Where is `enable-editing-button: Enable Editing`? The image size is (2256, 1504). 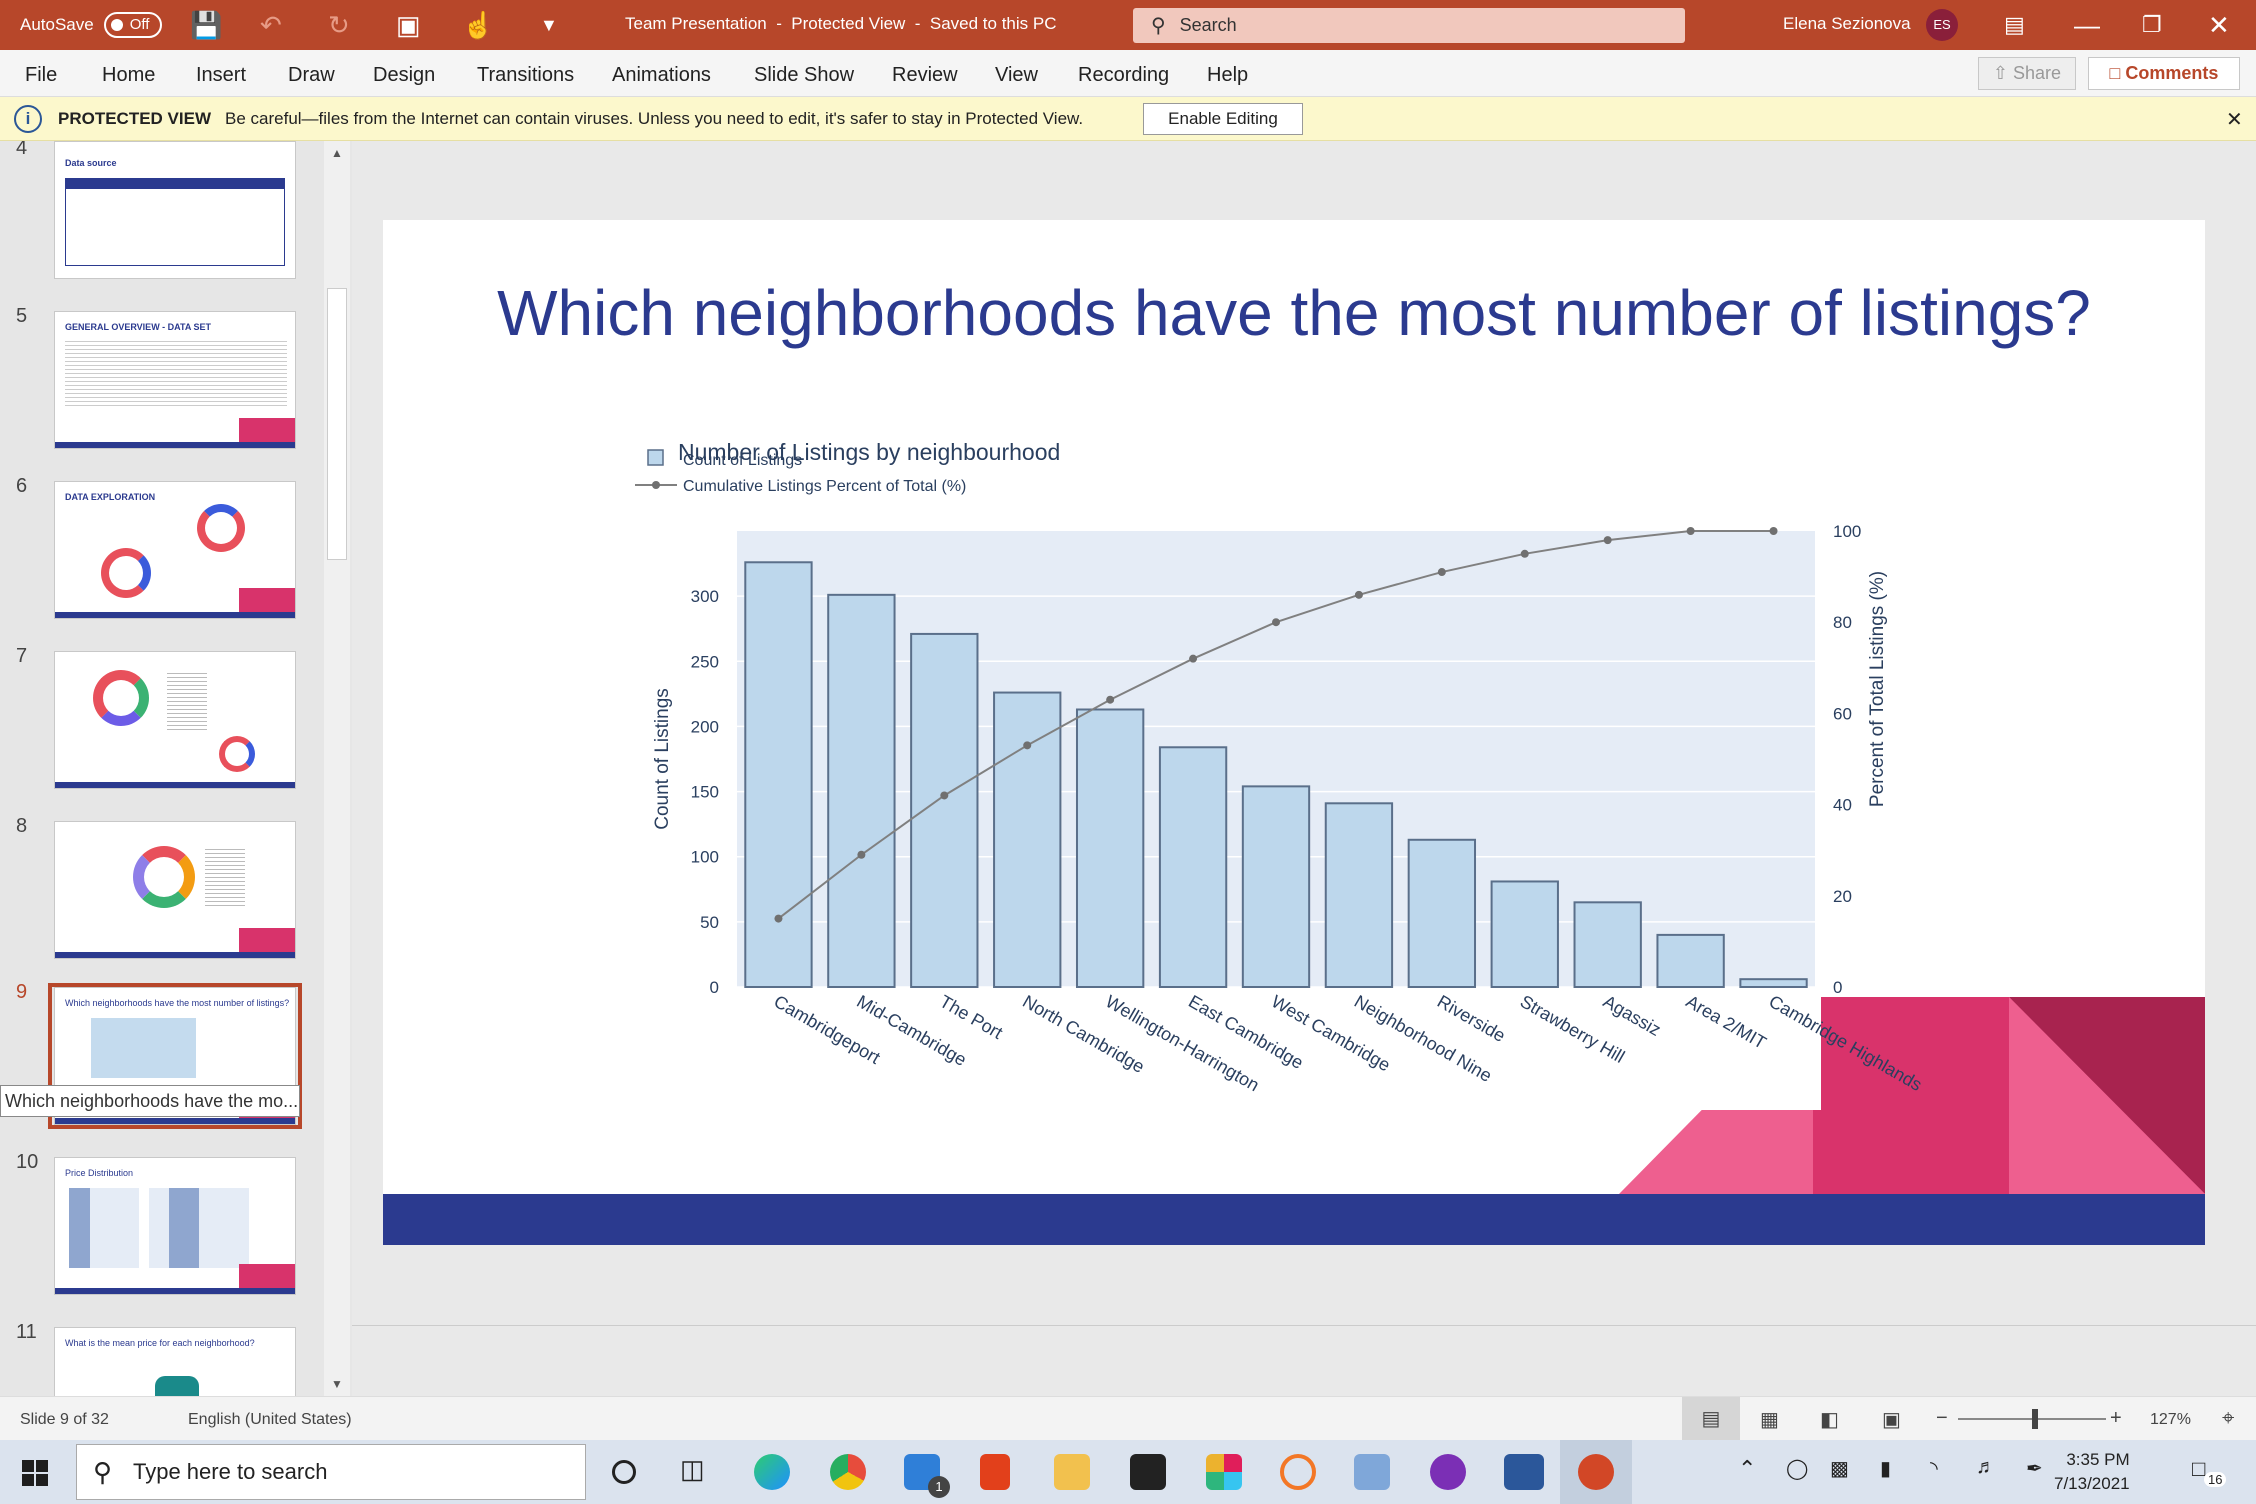
enable-editing-button: Enable Editing is located at coordinates (1223, 119).